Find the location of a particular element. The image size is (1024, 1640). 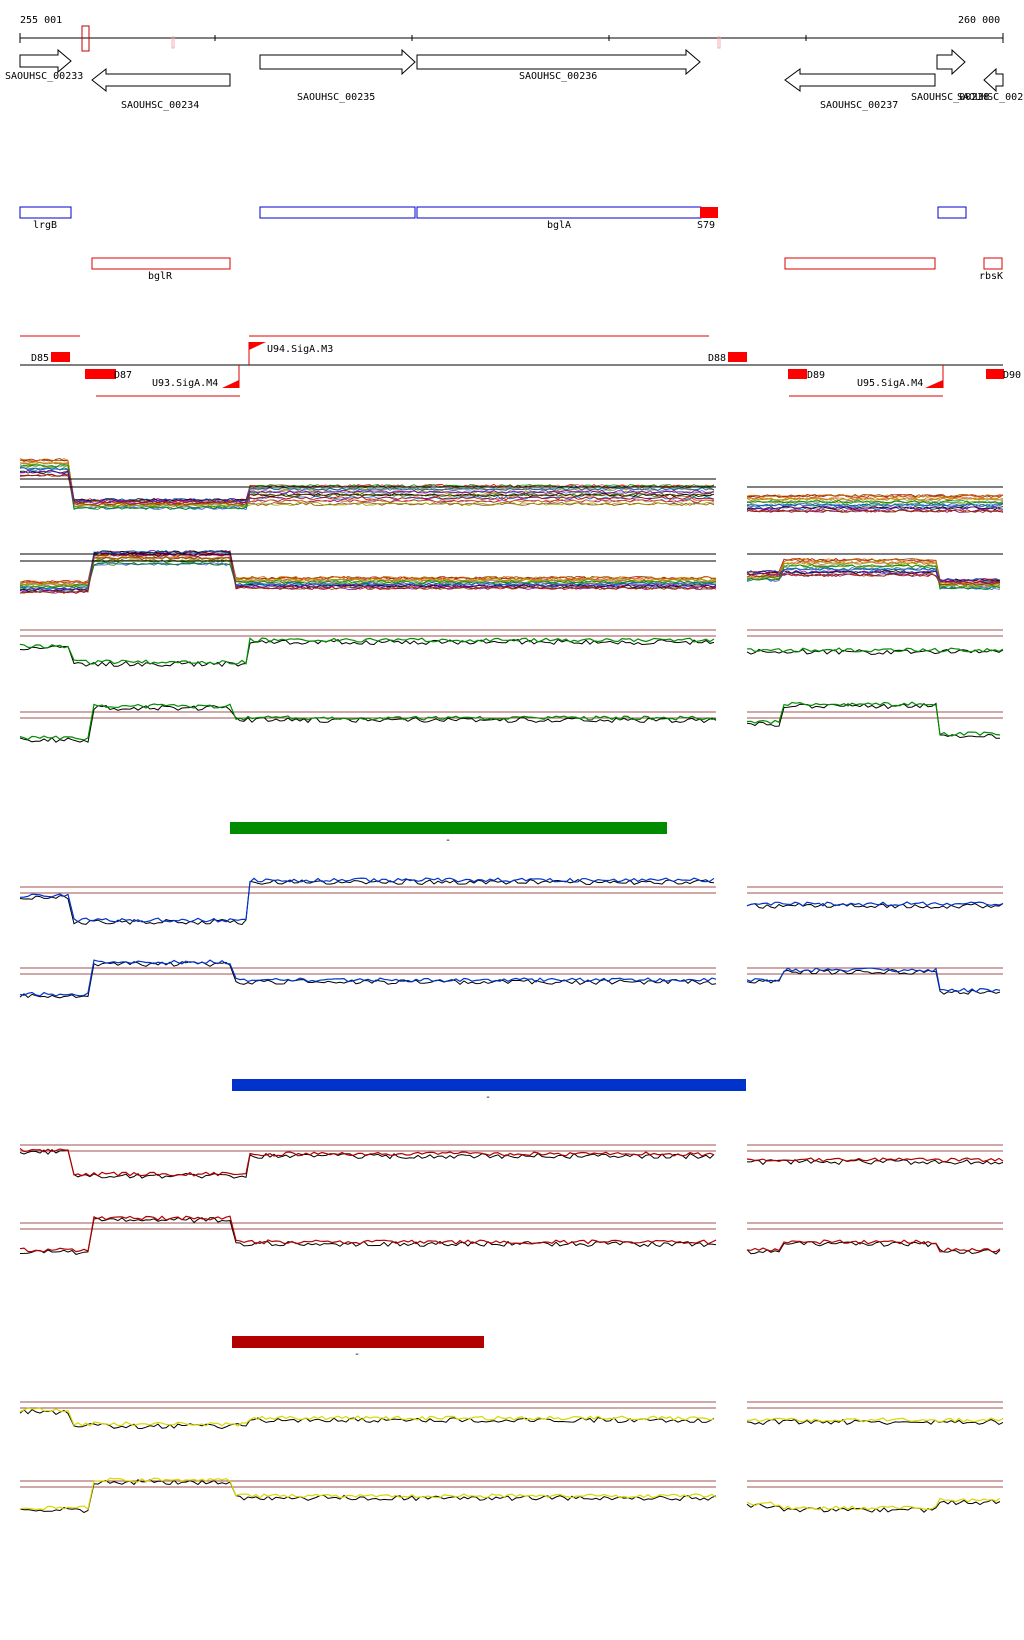

annotation-label-rbsK: rbsK is located at coordinates (991, 276).